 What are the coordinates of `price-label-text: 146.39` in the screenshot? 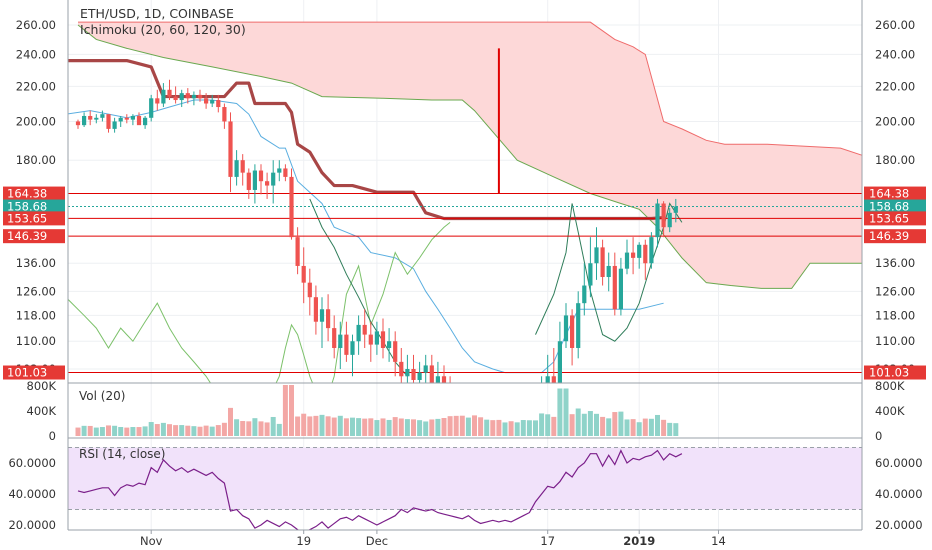 It's located at (889, 236).